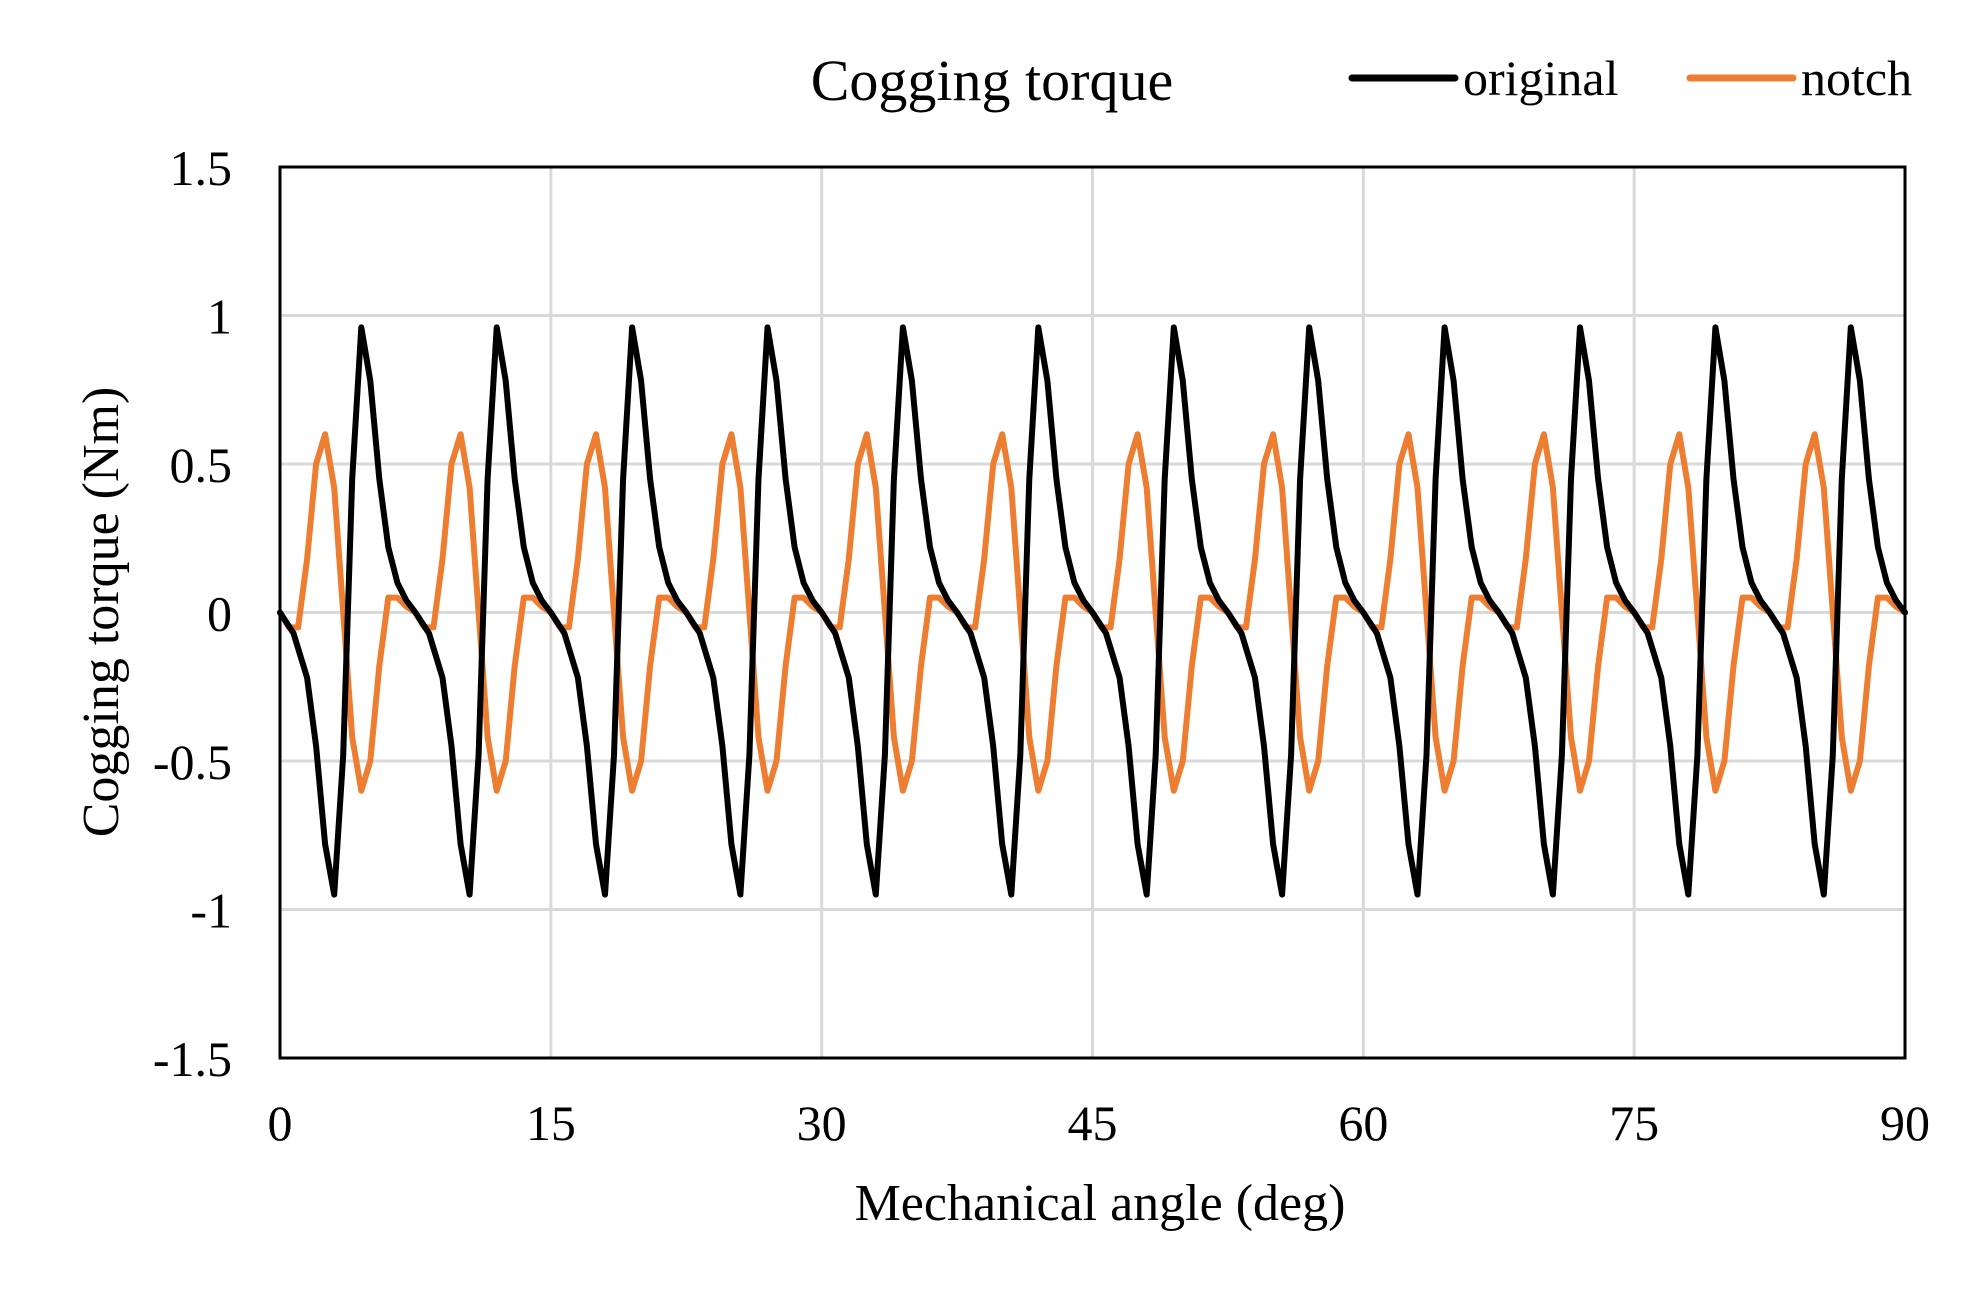 This screenshot has width=1984, height=1294. What do you see at coordinates (280, 1123) in the screenshot?
I see `x-tick-label: 0` at bounding box center [280, 1123].